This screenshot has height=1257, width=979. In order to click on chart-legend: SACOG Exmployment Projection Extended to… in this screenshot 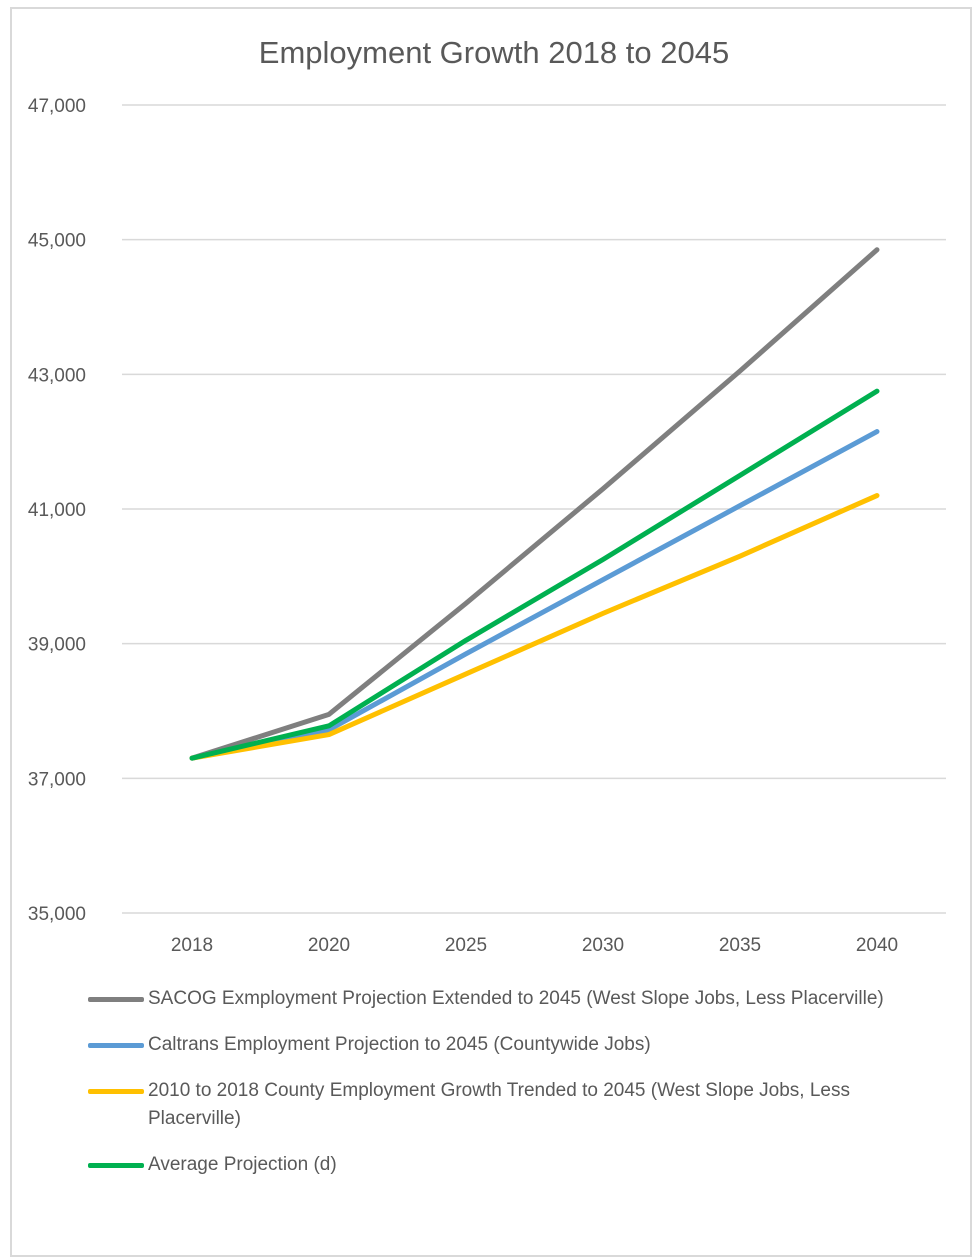, I will do `click(508, 1091)`.